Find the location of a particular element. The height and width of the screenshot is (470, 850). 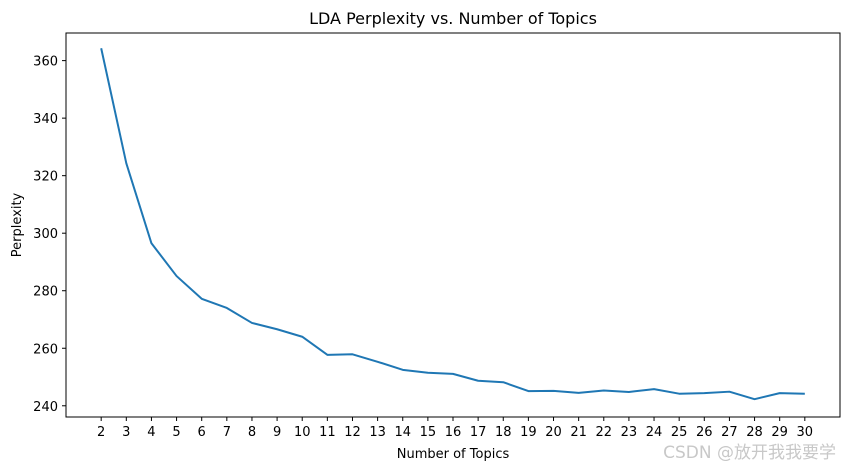

y-tick-label: 320 is located at coordinates (45, 177).